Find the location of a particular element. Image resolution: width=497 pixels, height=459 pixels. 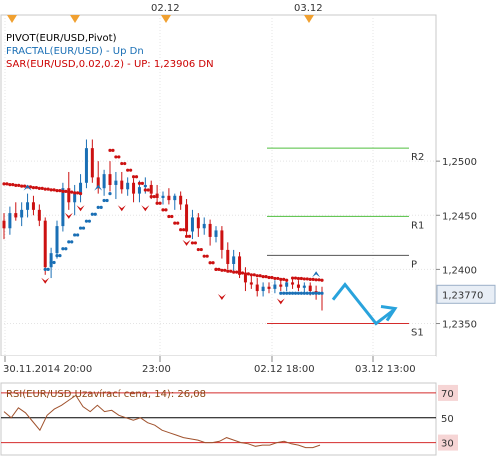

projection-arrow-head is located at coordinates (389, 313).